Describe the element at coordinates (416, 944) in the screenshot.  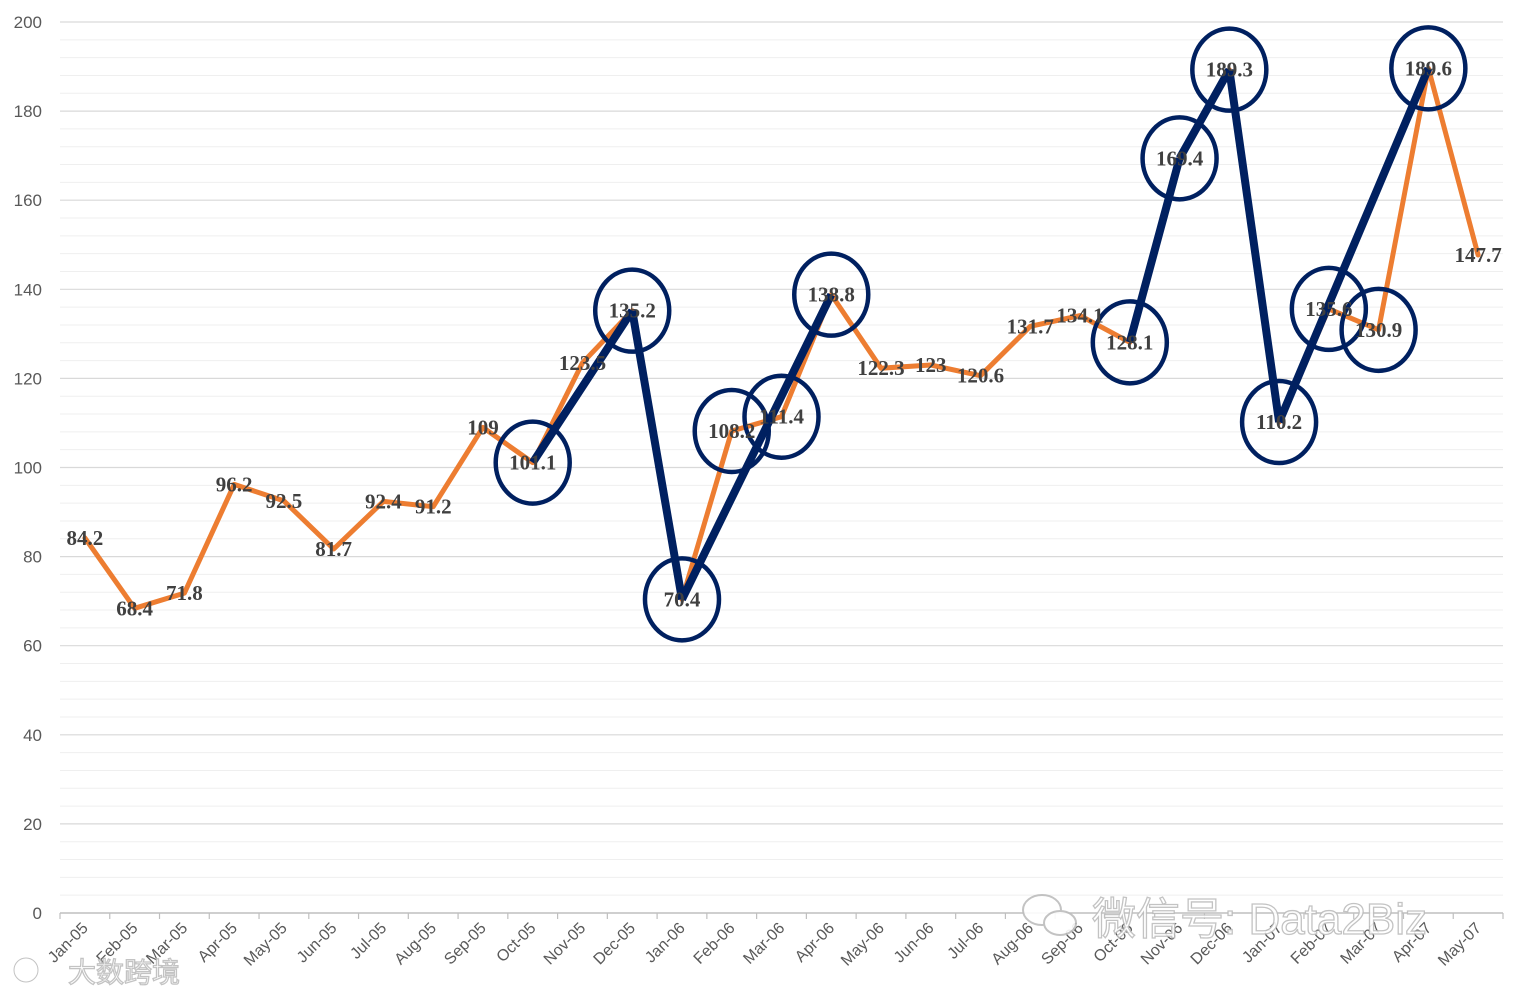
I see `x-tick-label: Aug-05` at that location.